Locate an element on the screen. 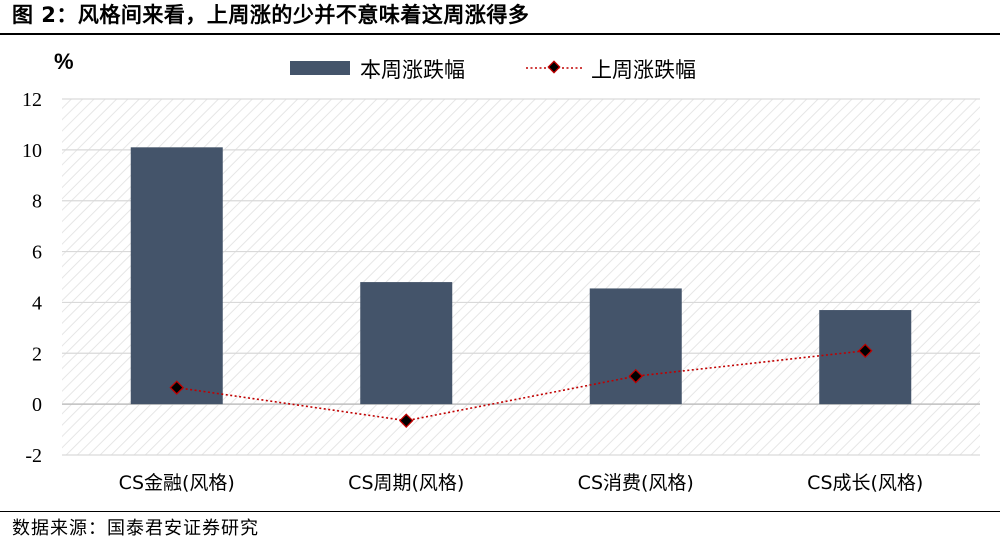  y-tick-label: -2 is located at coordinates (33, 456).